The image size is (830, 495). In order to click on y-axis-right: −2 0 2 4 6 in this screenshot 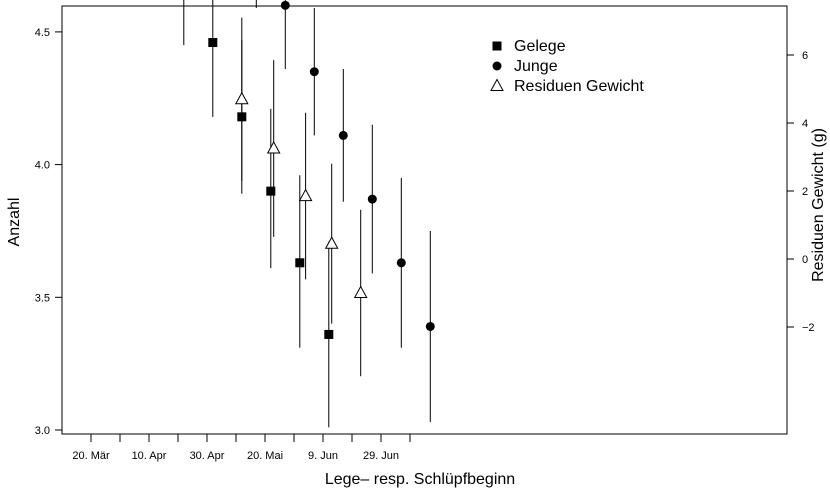, I will do `click(801, 192)`.